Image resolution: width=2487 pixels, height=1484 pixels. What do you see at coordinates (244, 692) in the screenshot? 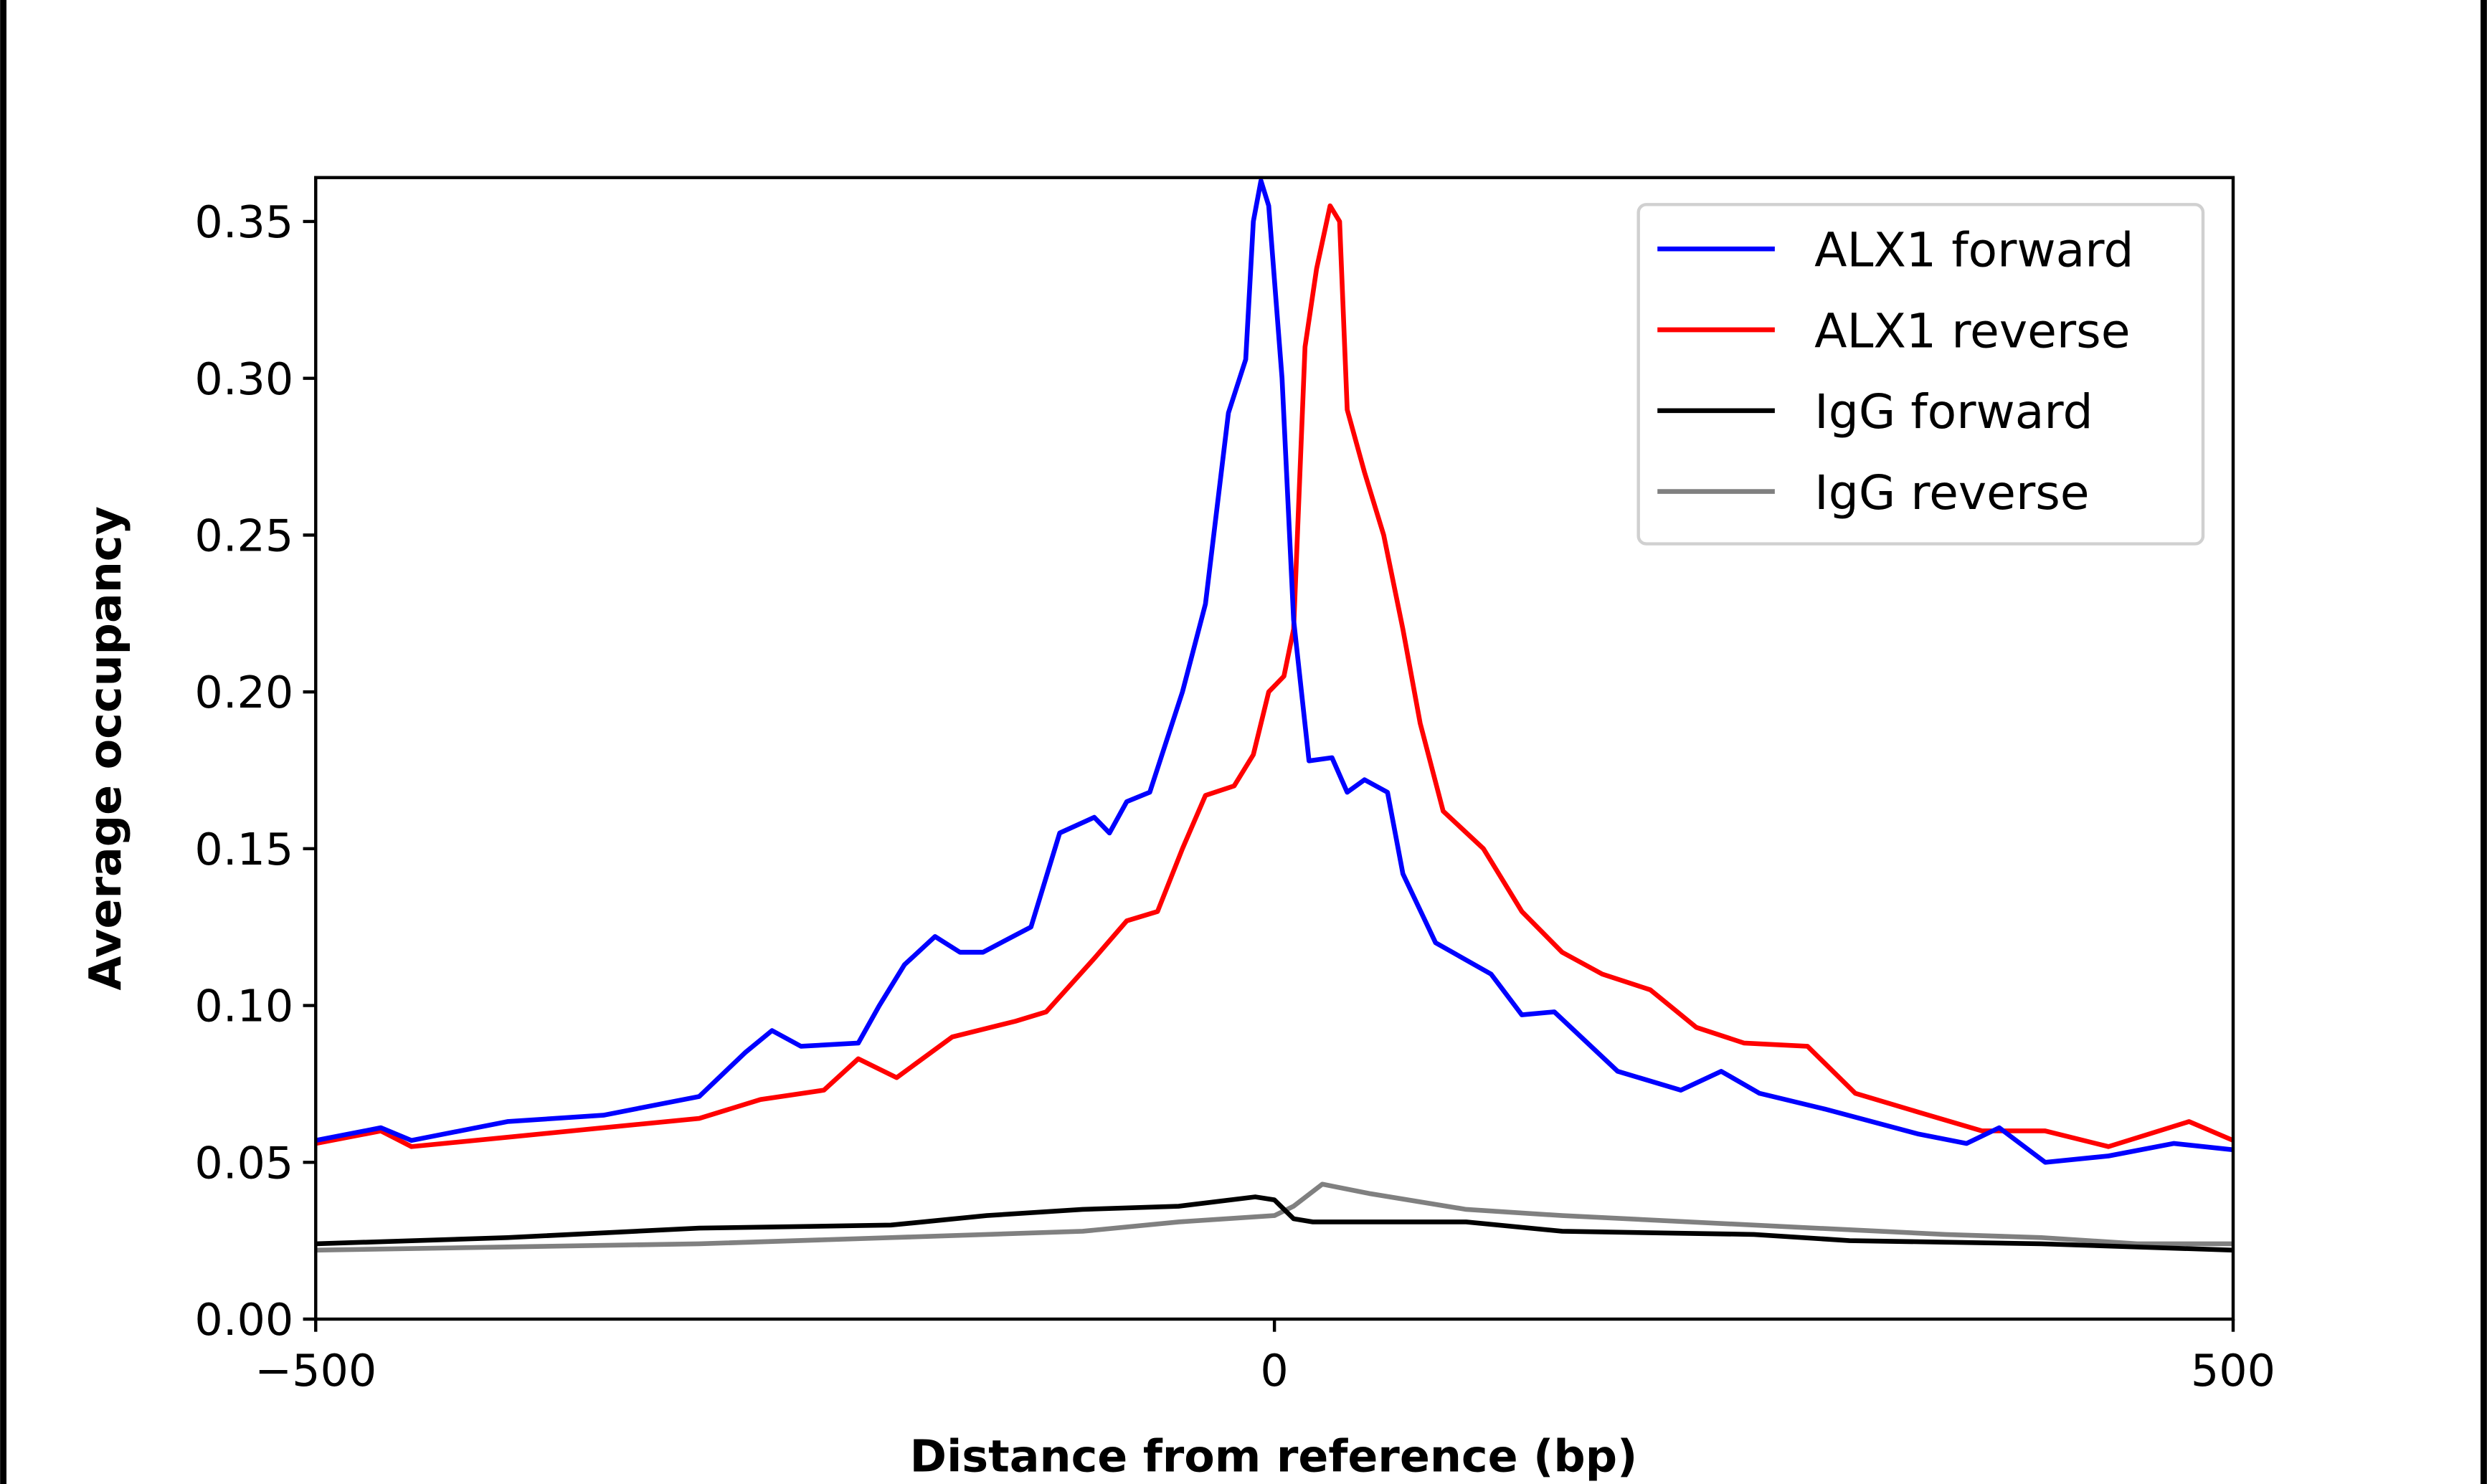
I see `y-tick-label: 0.20` at bounding box center [244, 692].